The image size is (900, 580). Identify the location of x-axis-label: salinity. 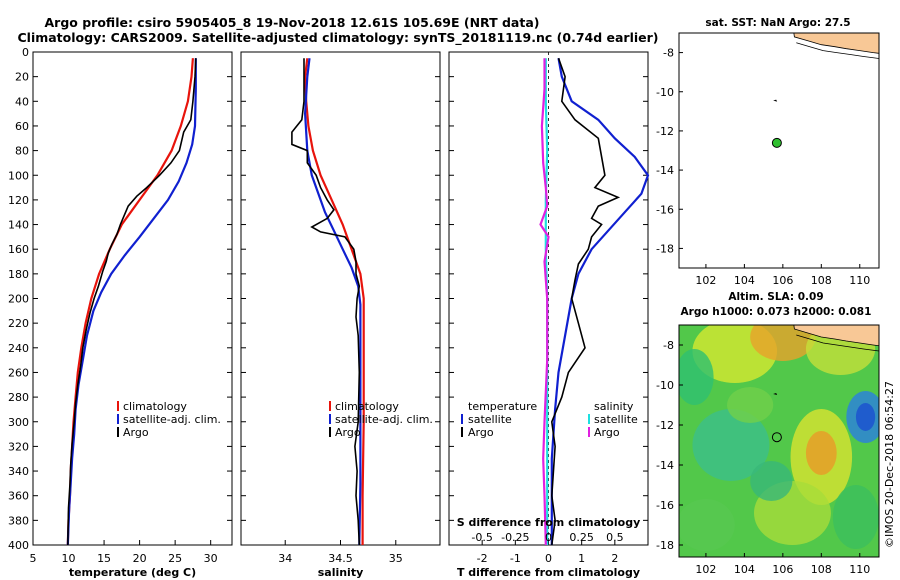
(341, 572).